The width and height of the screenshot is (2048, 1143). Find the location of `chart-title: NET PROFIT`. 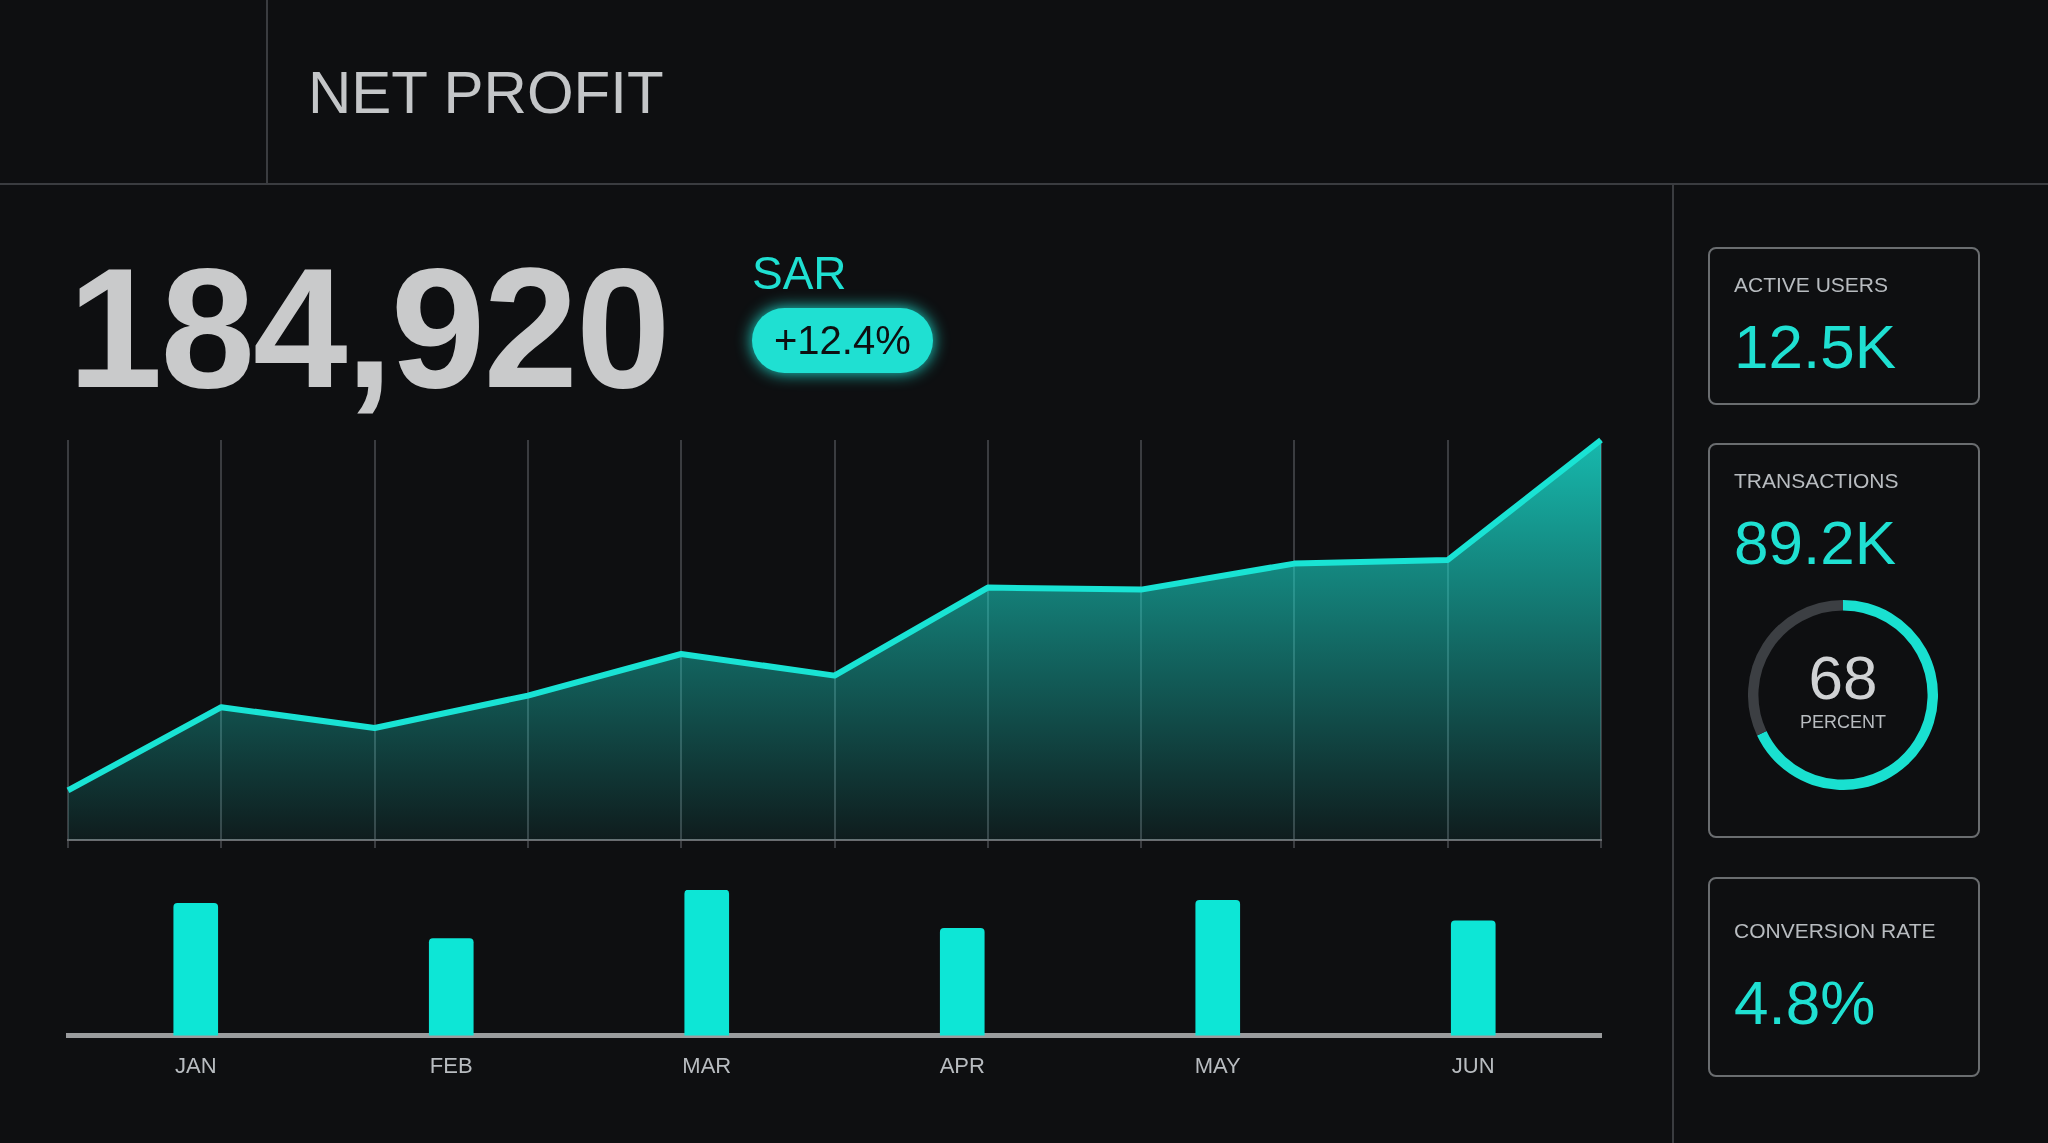

chart-title: NET PROFIT is located at coordinates (486, 92).